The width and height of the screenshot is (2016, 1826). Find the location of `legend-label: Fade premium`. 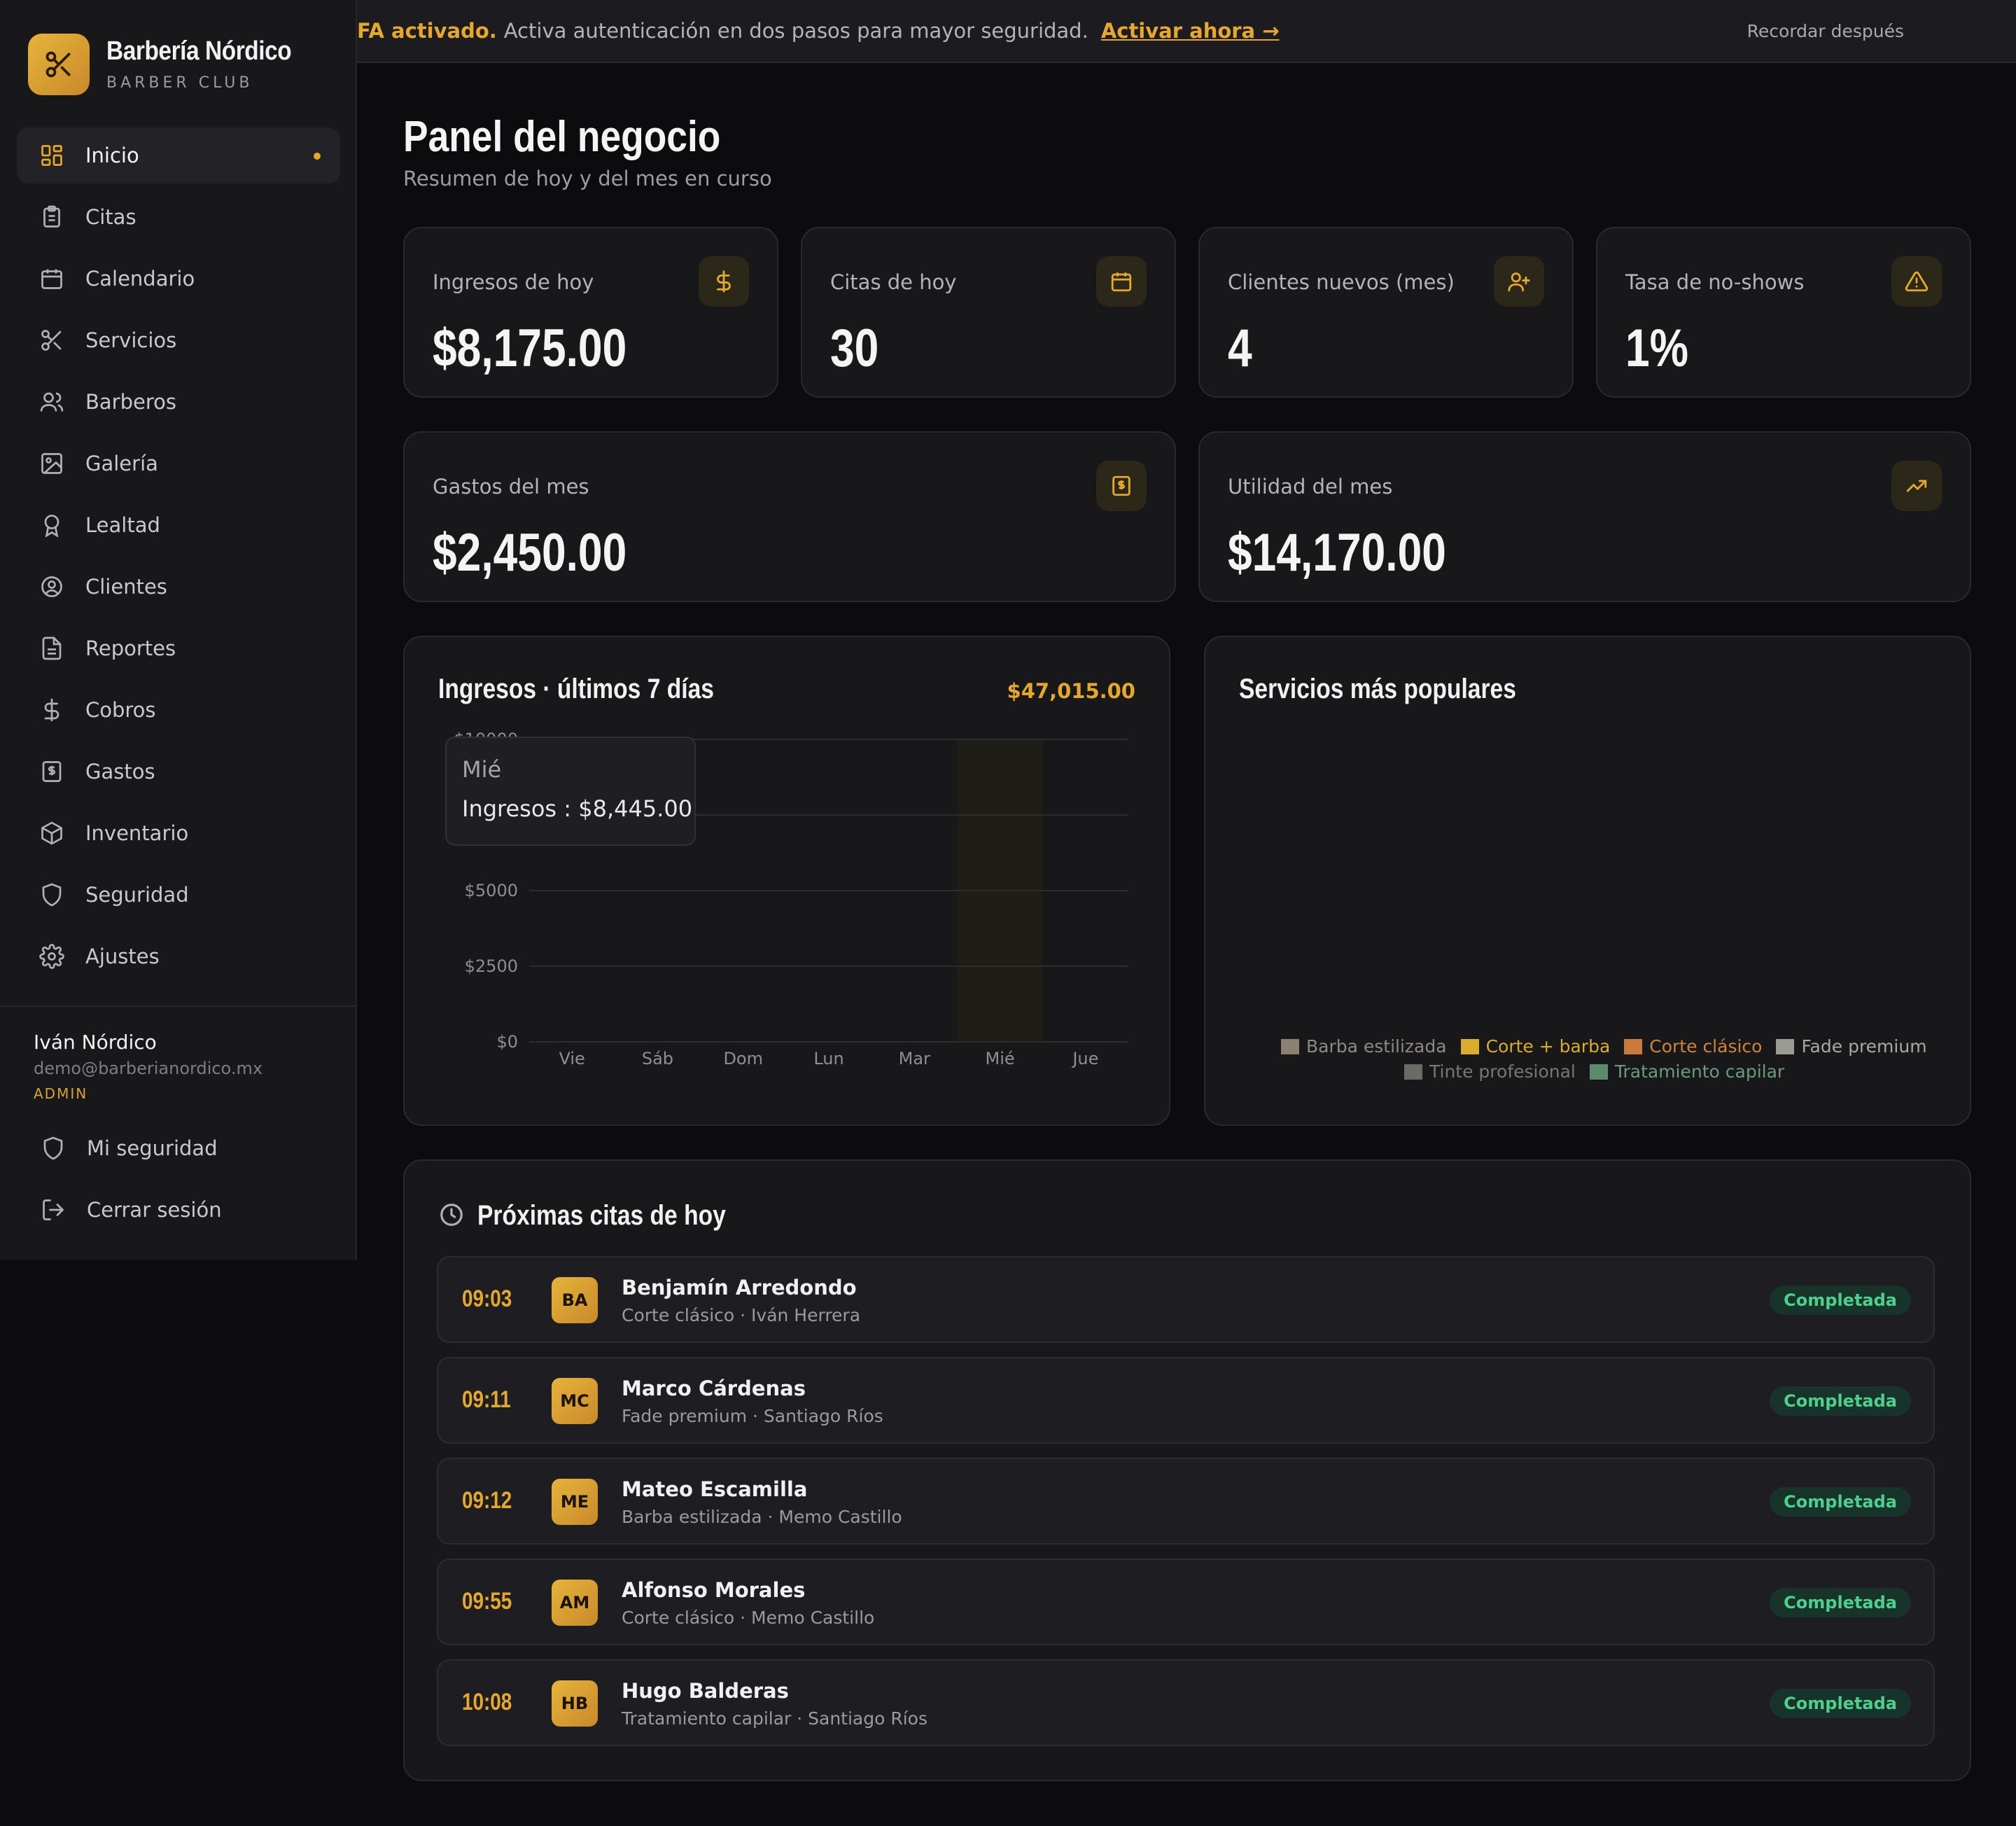

legend-label: Fade premium is located at coordinates (1864, 1046).